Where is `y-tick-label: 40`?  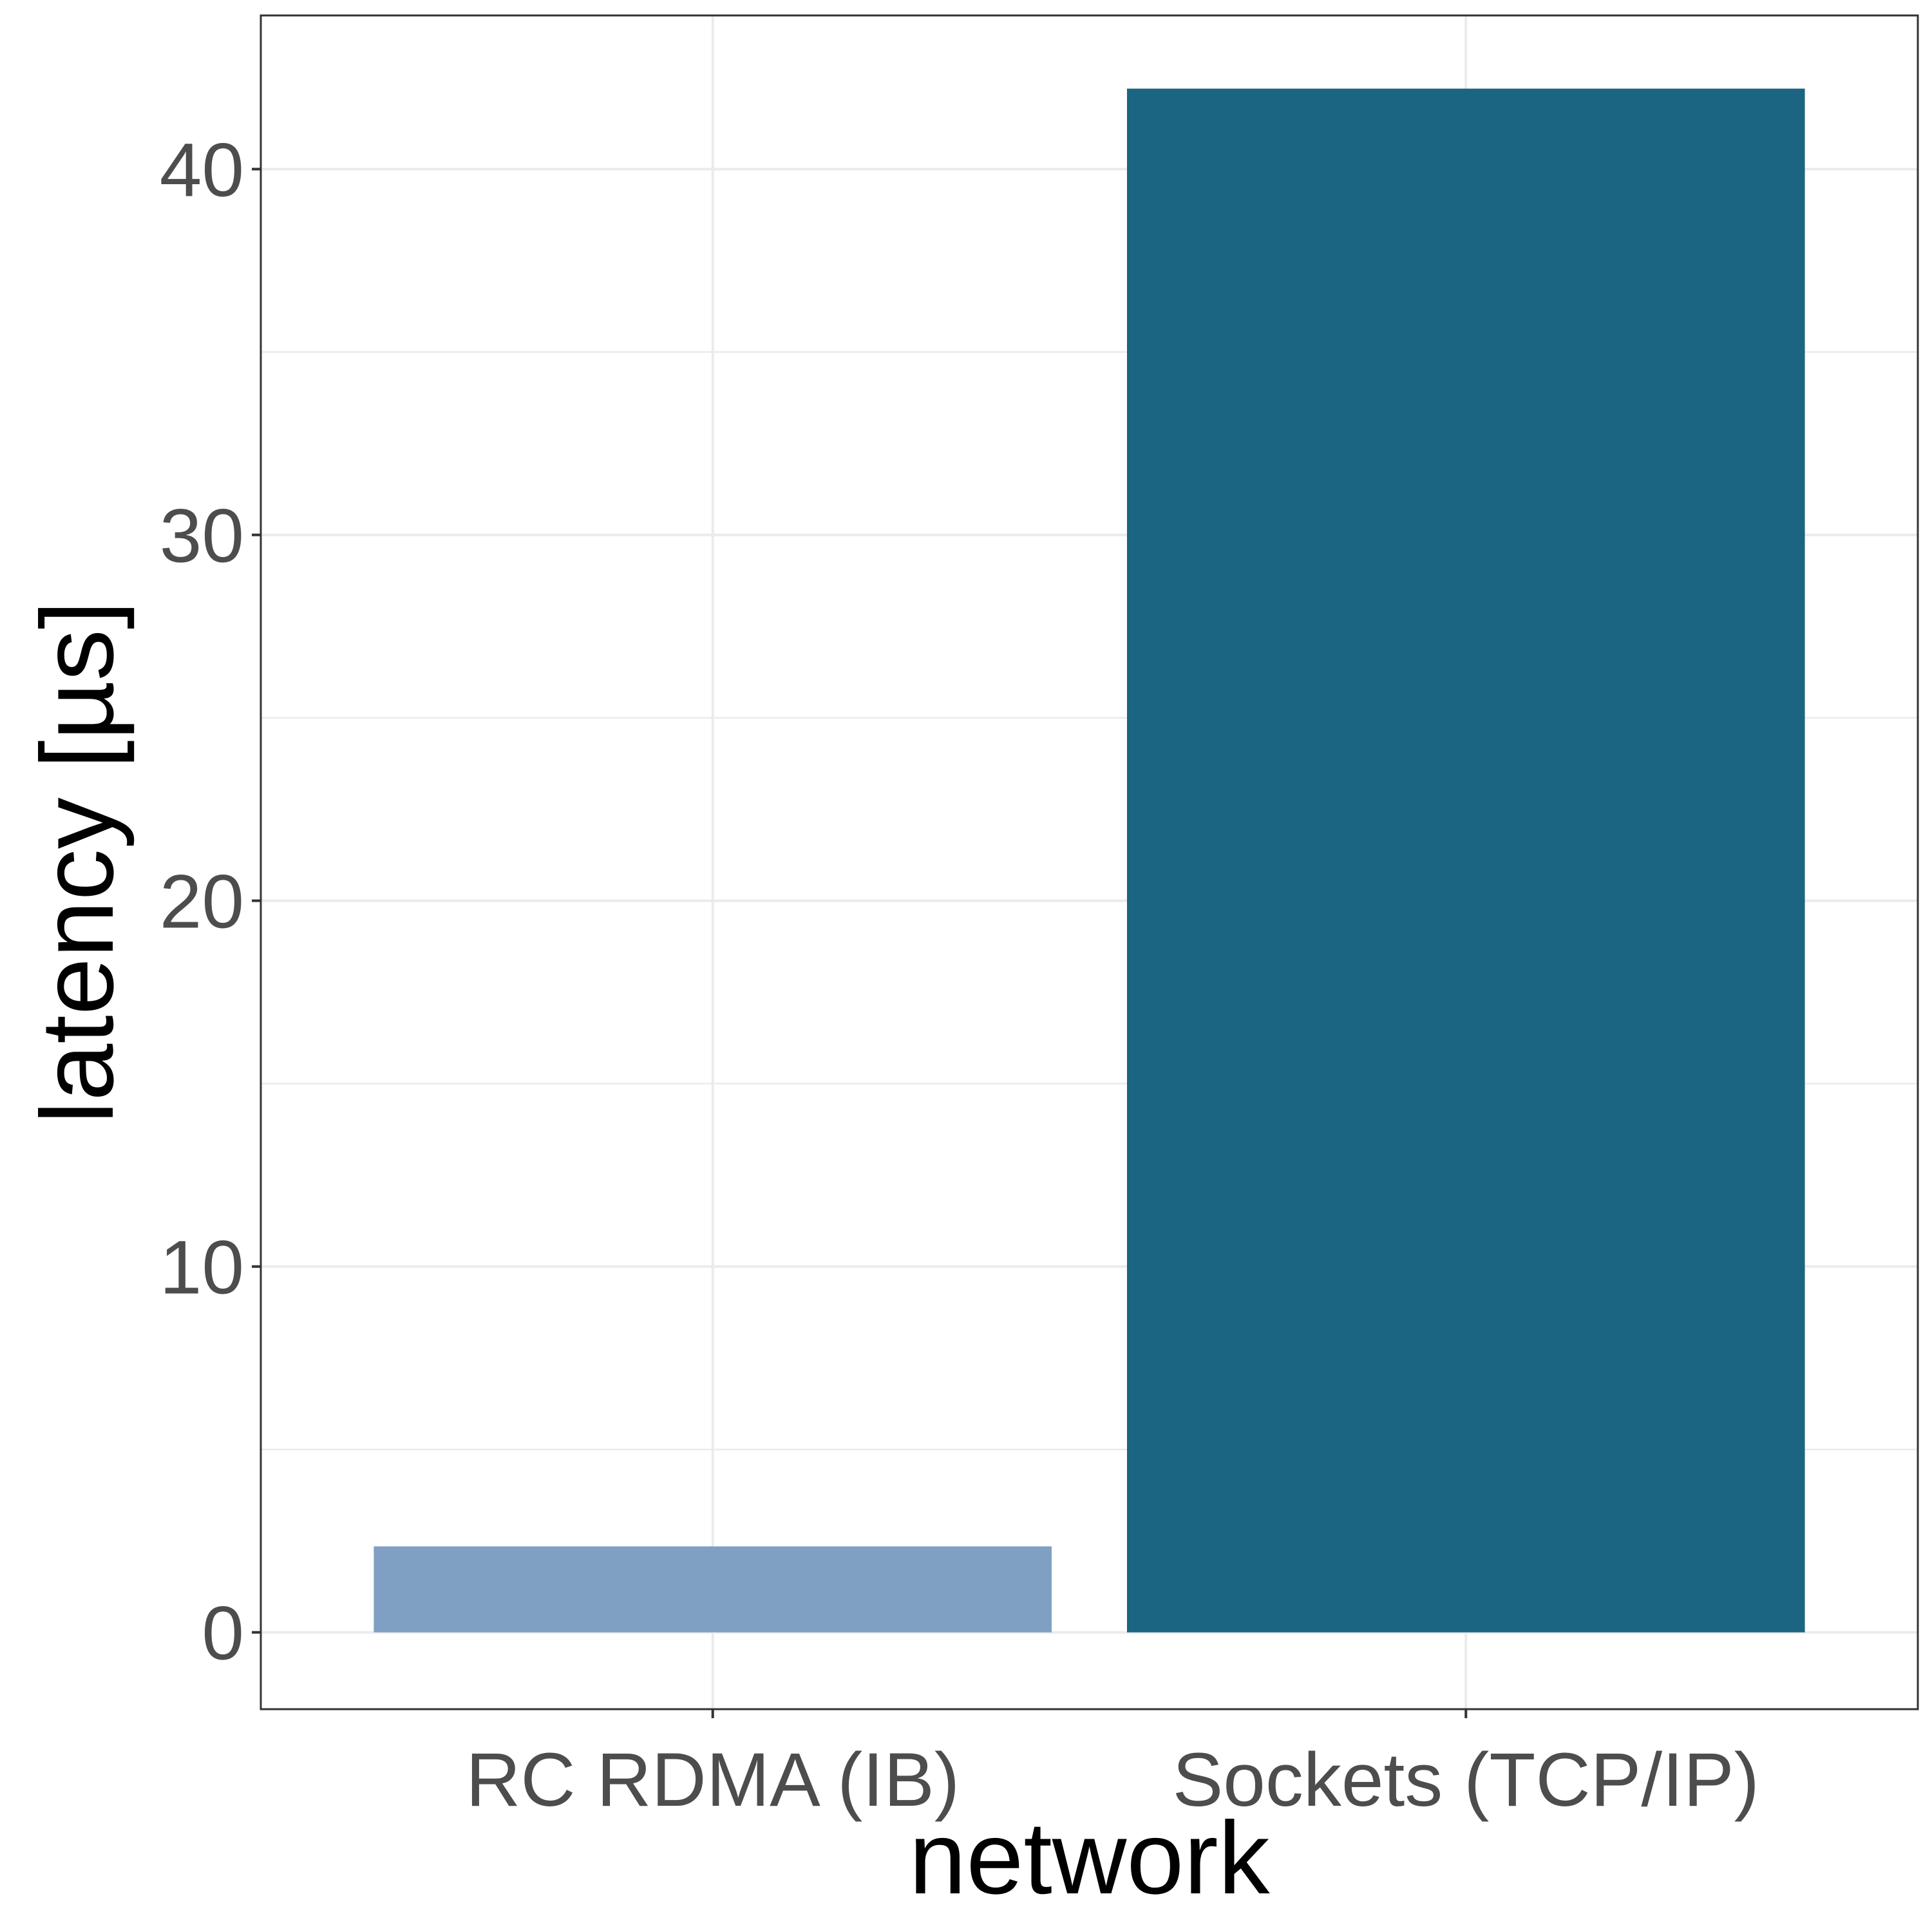
y-tick-label: 40 is located at coordinates (202, 170).